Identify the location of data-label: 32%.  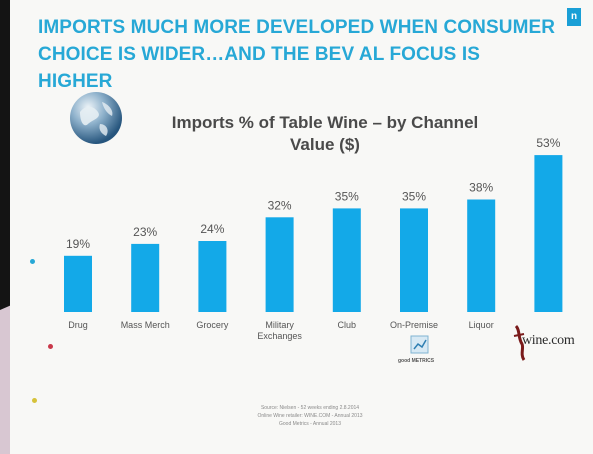
(280, 205).